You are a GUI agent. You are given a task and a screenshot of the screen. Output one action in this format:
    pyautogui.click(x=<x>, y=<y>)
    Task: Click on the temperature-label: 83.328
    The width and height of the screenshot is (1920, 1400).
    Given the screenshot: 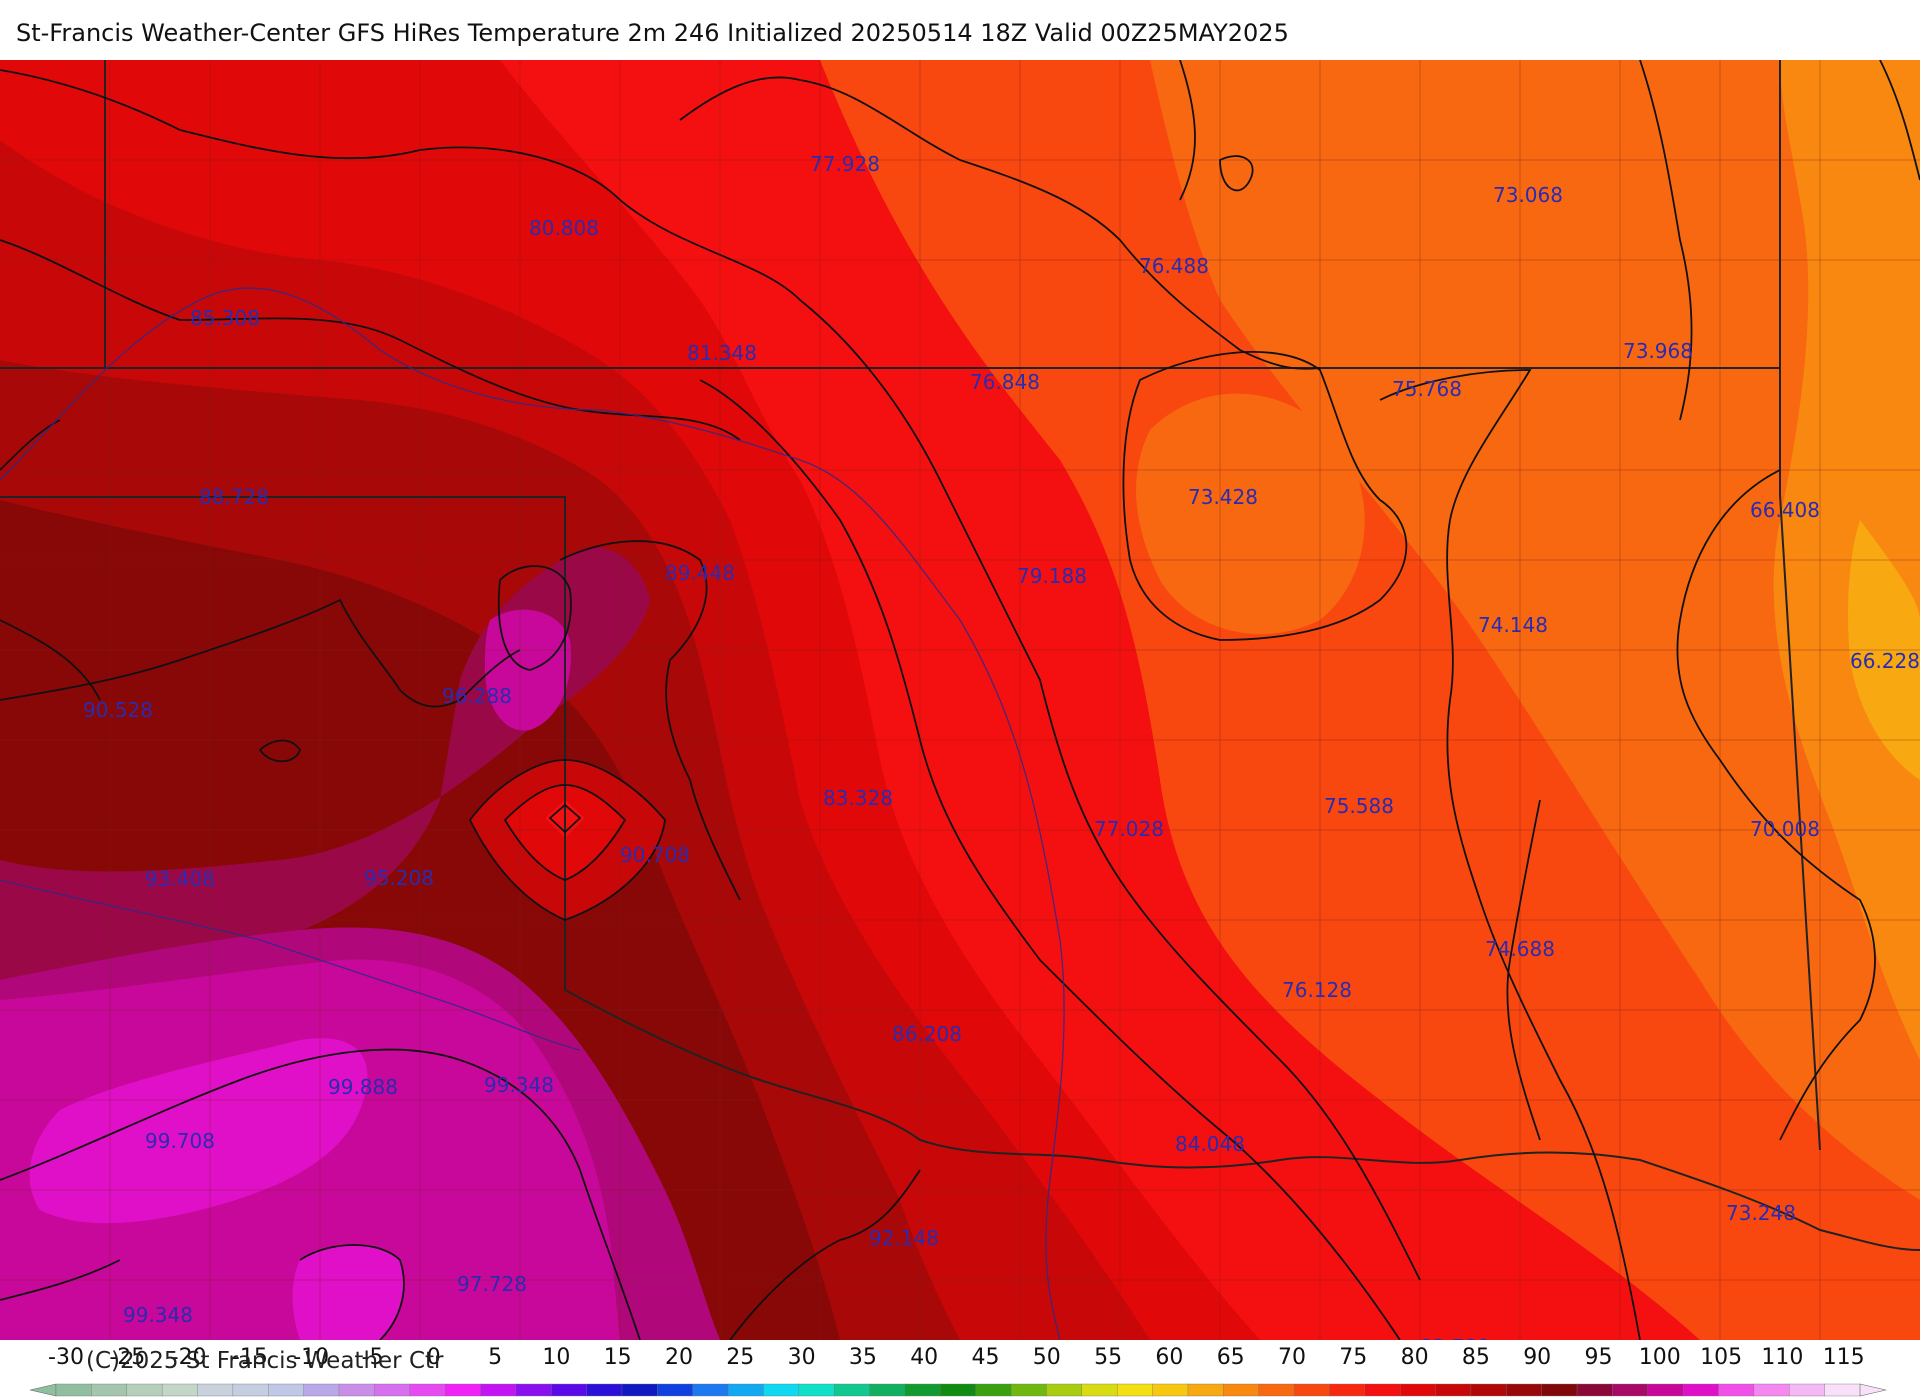 What is the action you would take?
    pyautogui.click(x=858, y=798)
    